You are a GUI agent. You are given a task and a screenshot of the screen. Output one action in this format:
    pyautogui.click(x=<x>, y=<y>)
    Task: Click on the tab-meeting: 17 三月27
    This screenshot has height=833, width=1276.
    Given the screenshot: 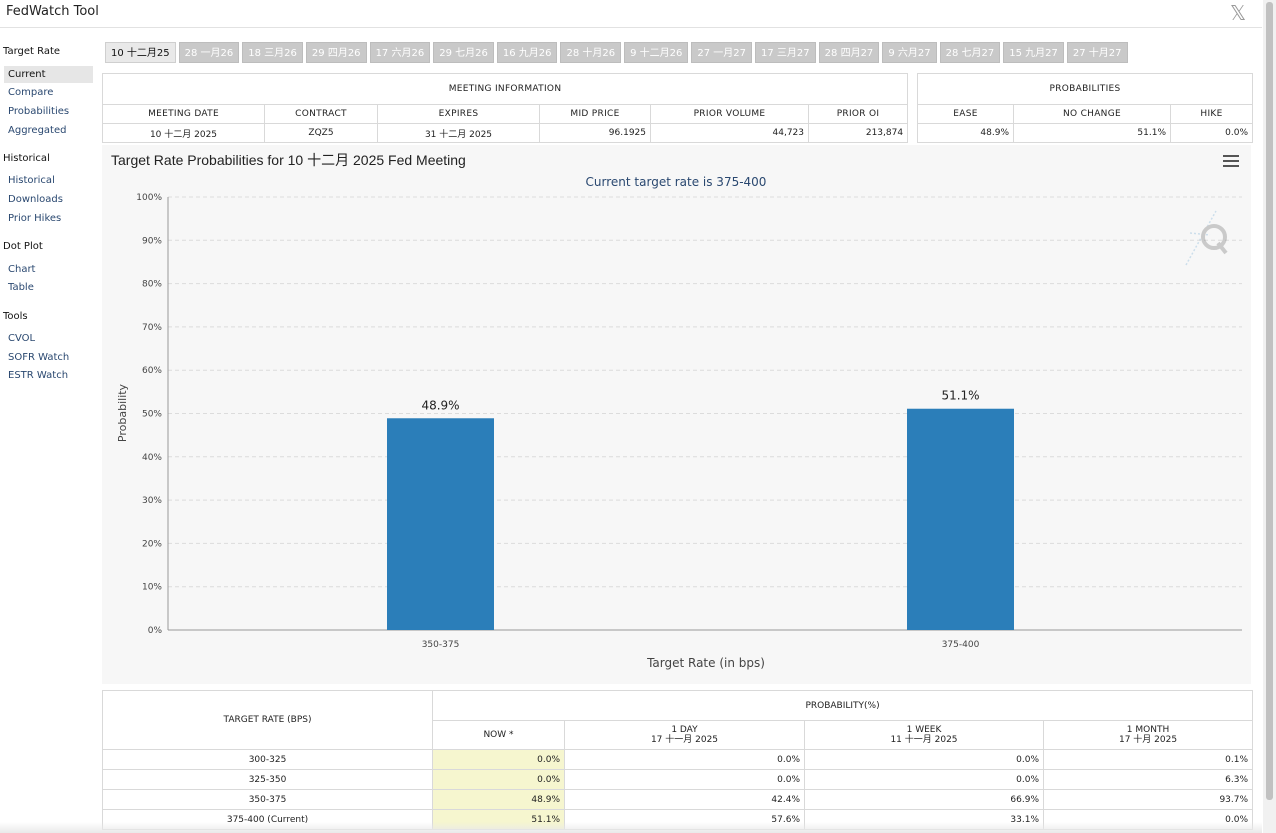 What is the action you would take?
    pyautogui.click(x=785, y=52)
    